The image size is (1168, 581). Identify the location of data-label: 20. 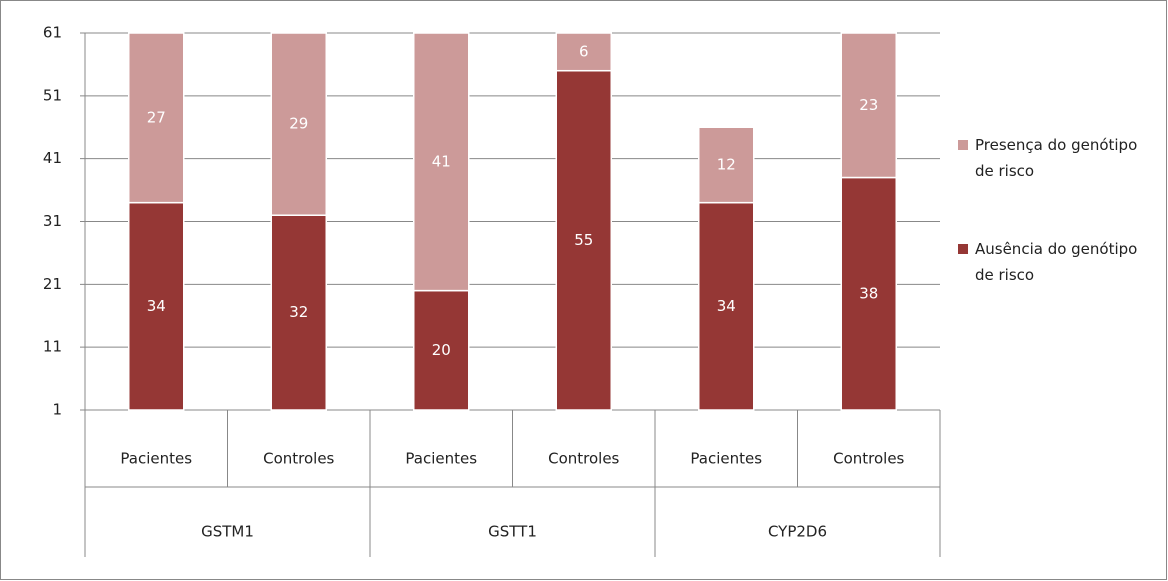
(441, 350).